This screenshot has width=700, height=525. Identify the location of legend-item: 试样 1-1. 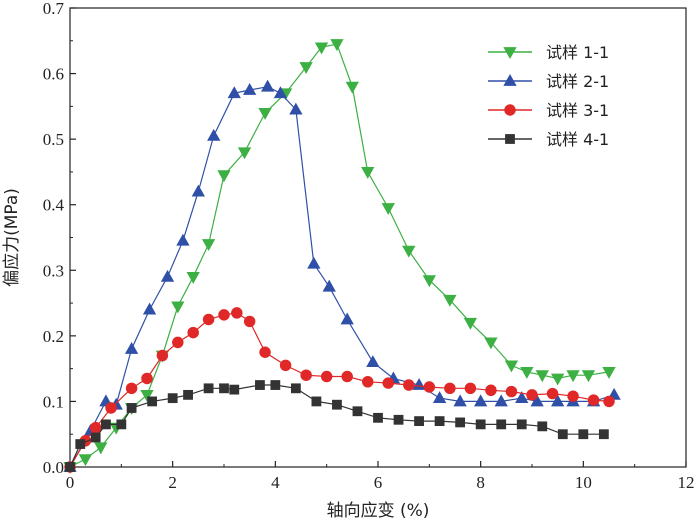
(548, 52).